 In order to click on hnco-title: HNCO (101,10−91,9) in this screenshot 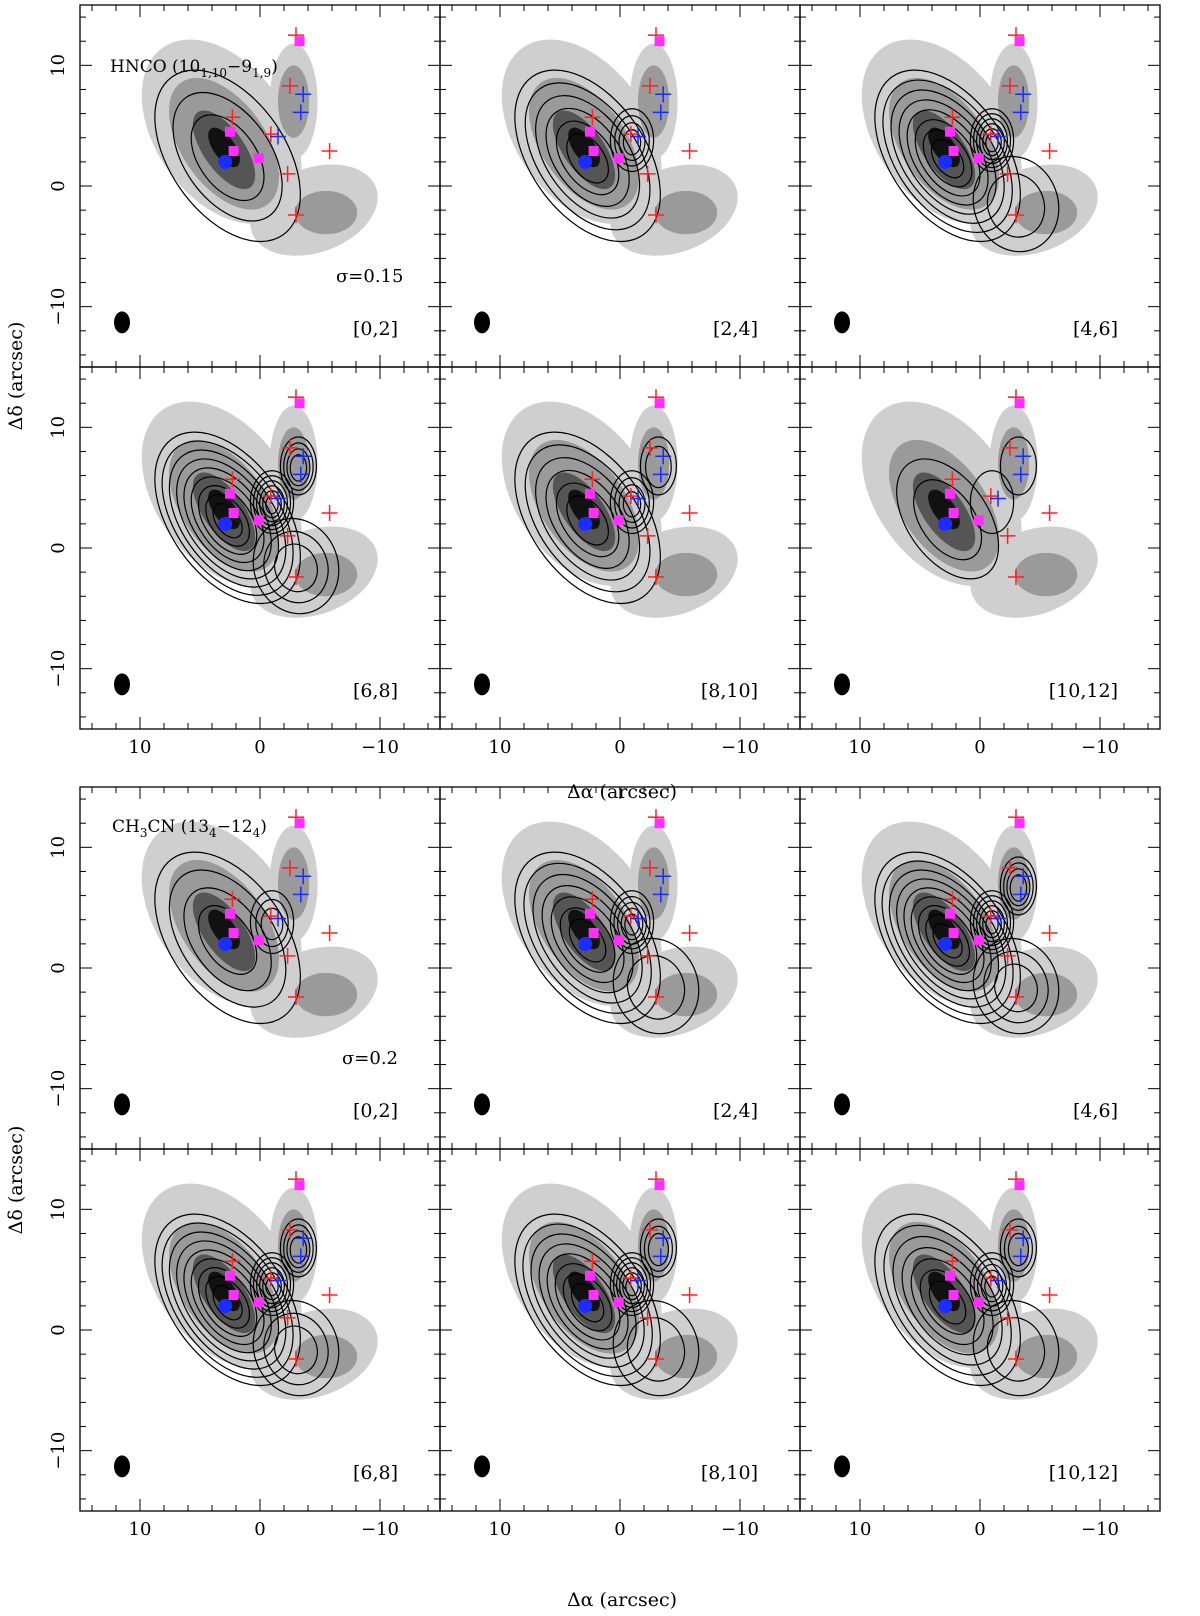, I will do `click(194, 68)`.